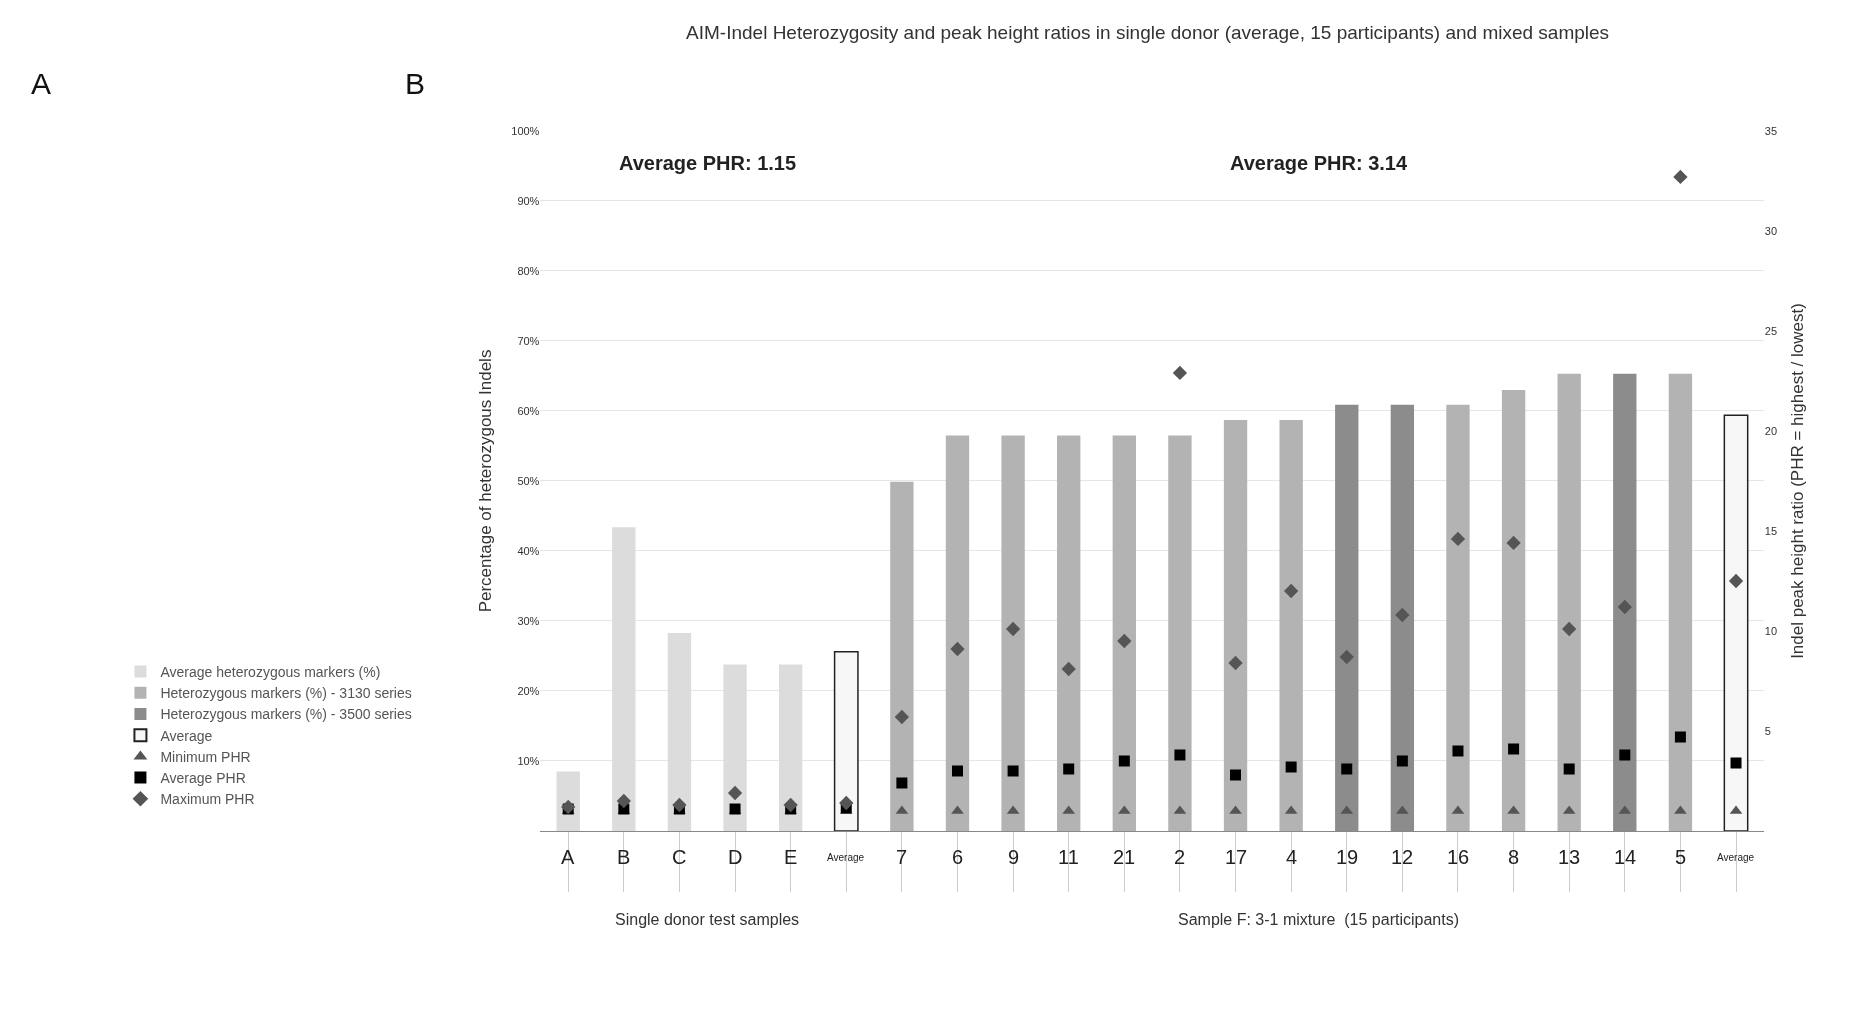 This screenshot has width=1866, height=1026. I want to click on x-tick-label: 9, so click(1014, 857).